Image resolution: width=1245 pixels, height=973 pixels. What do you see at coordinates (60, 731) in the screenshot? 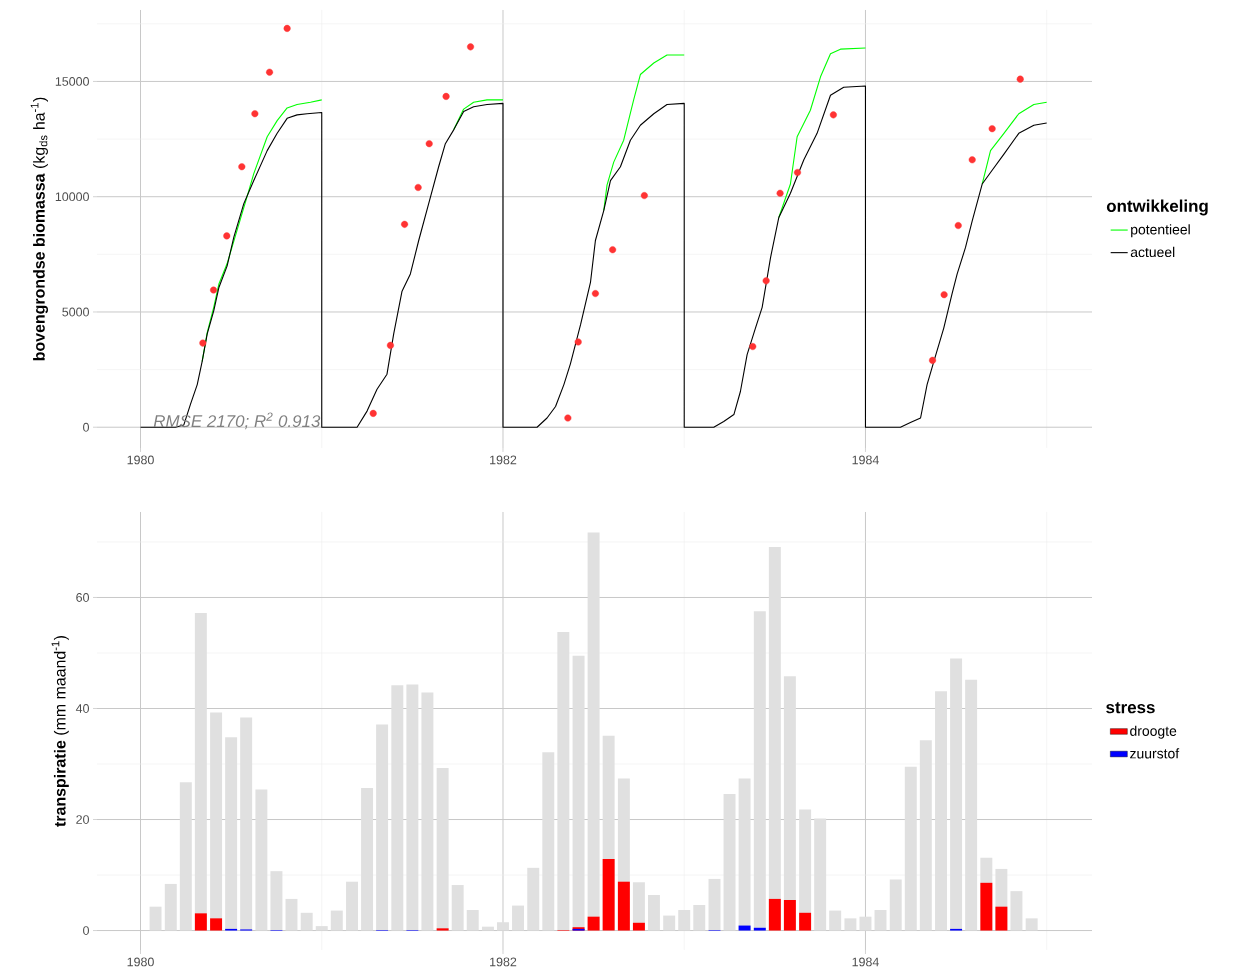
I see `y-axis-title: transpiratie (mm maand$^{-1}$)` at bounding box center [60, 731].